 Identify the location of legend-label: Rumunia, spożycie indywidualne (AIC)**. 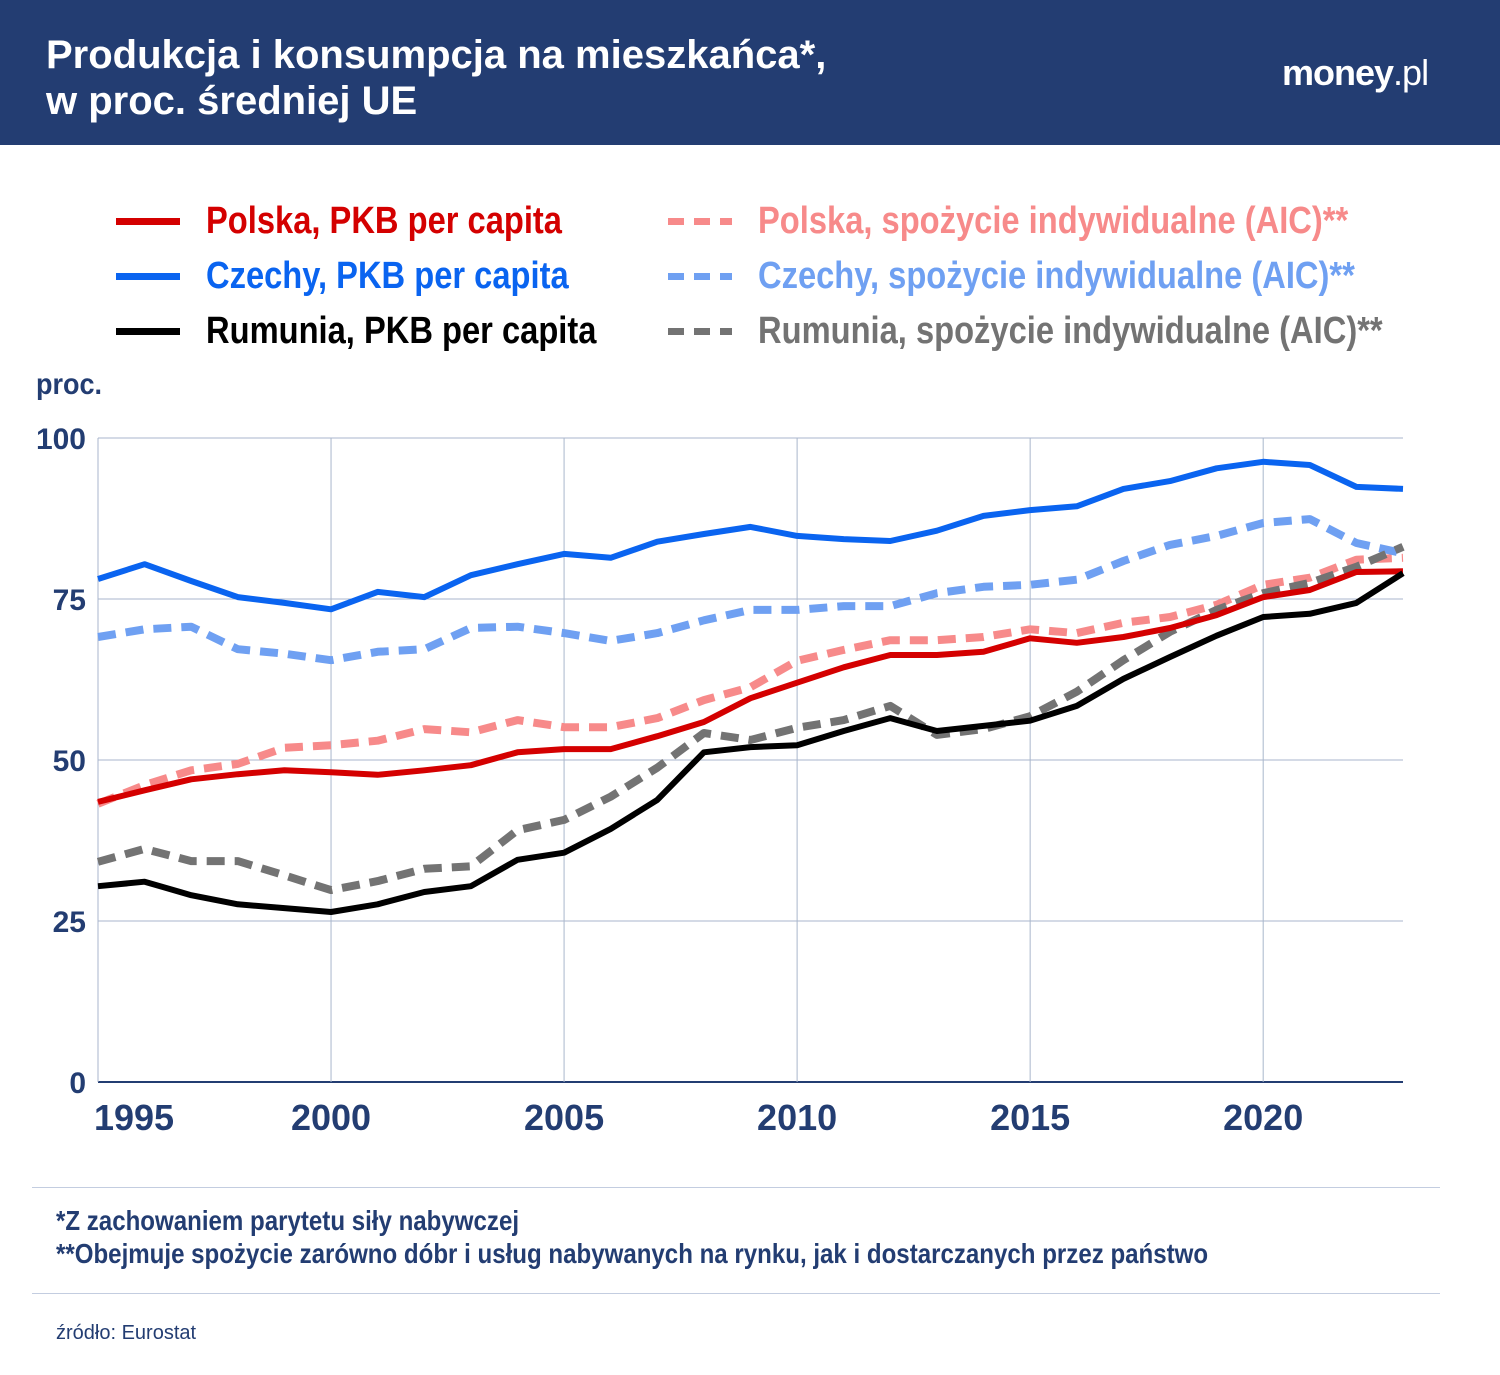
(1070, 330).